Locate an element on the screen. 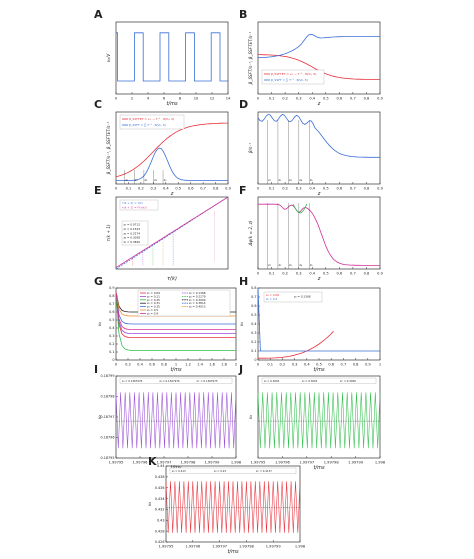 The width and height of the screenshot is (474, 559). x-axis-label-E: τ(k) is located at coordinates (172, 279).